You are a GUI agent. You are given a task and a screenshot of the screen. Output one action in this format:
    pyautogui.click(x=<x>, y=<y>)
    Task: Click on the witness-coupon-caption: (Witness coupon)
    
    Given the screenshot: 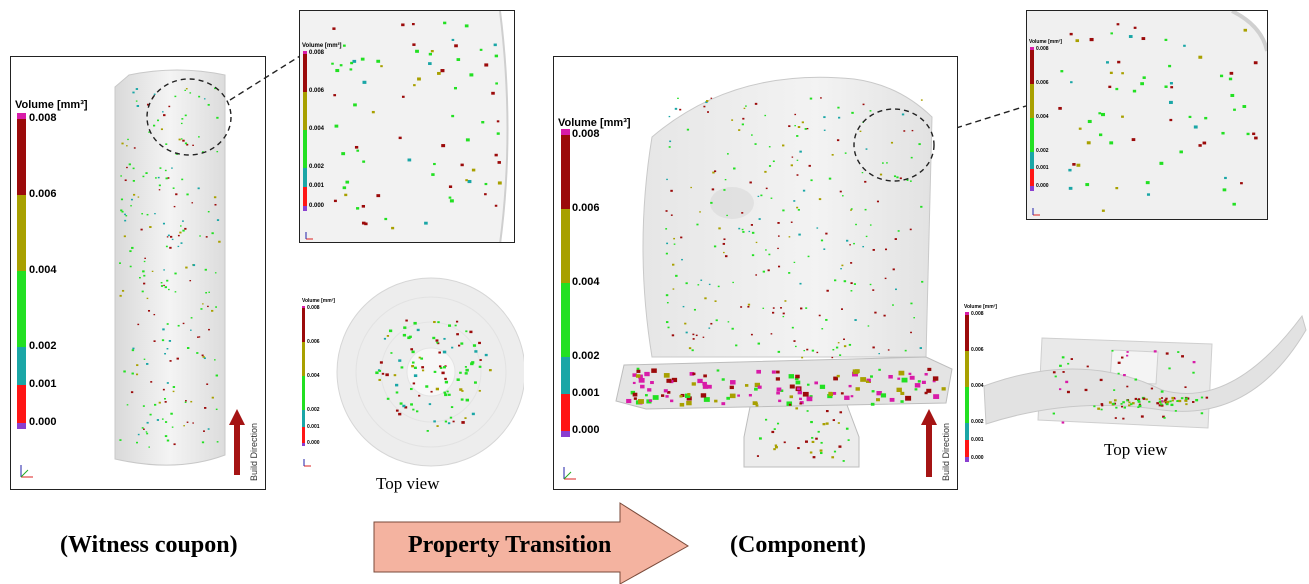 What is the action you would take?
    pyautogui.click(x=149, y=545)
    